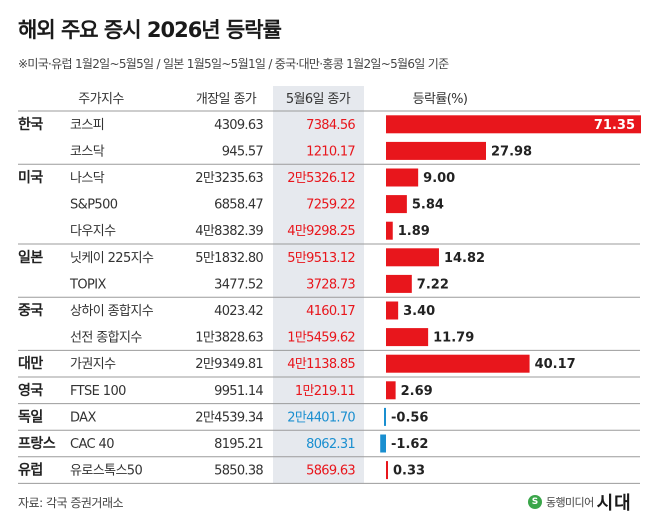  I want to click on country-label: 중국, so click(30, 311).